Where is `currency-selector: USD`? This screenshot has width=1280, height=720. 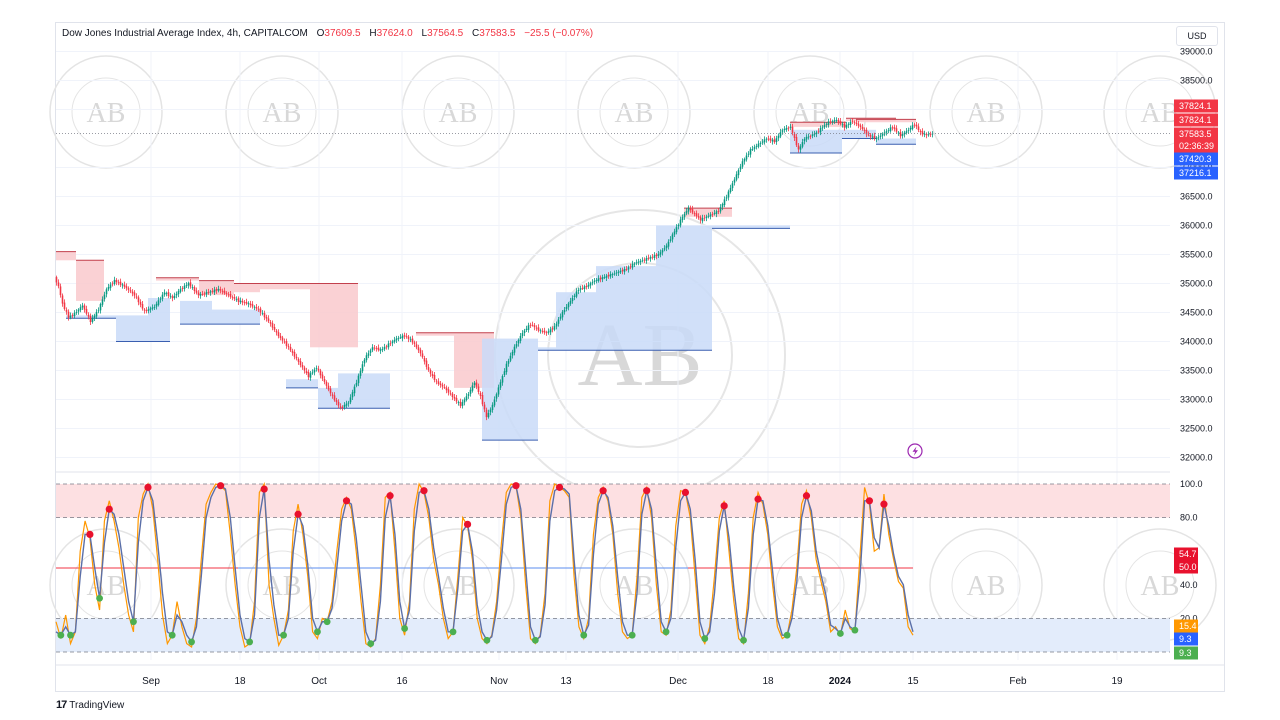
currency-selector: USD is located at coordinates (1197, 36).